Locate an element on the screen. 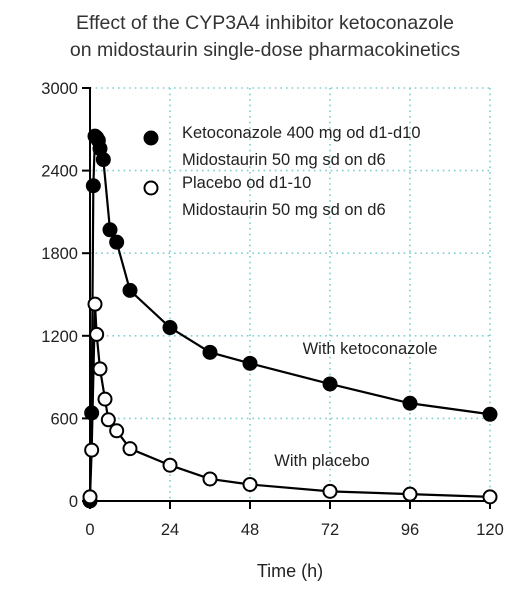 Image resolution: width=530 pixels, height=589 pixels. x-tick-label: 120 is located at coordinates (490, 530).